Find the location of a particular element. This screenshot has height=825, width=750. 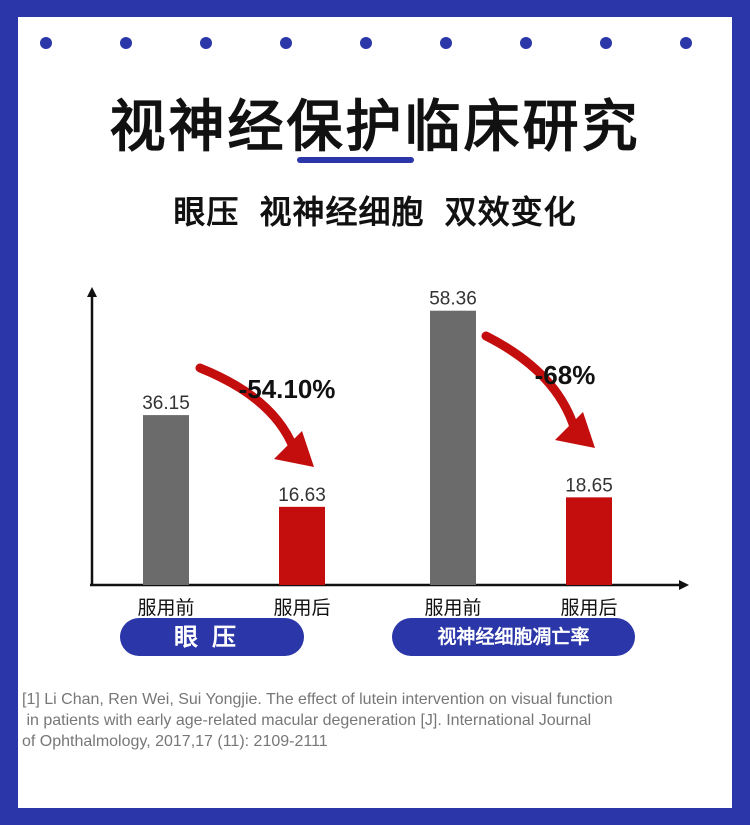

page-subtitle: 眼压 视神经细胞 双效变化 is located at coordinates (375, 212).